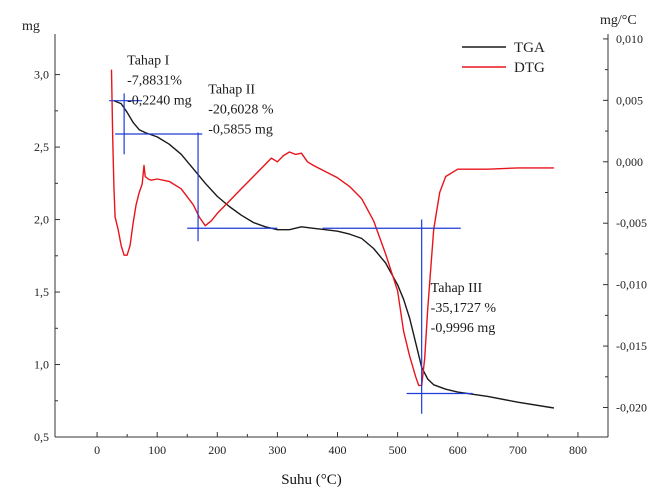 Image resolution: width=671 pixels, height=493 pixels. What do you see at coordinates (41, 147) in the screenshot?
I see `y-left-tick-label: 2,5` at bounding box center [41, 147].